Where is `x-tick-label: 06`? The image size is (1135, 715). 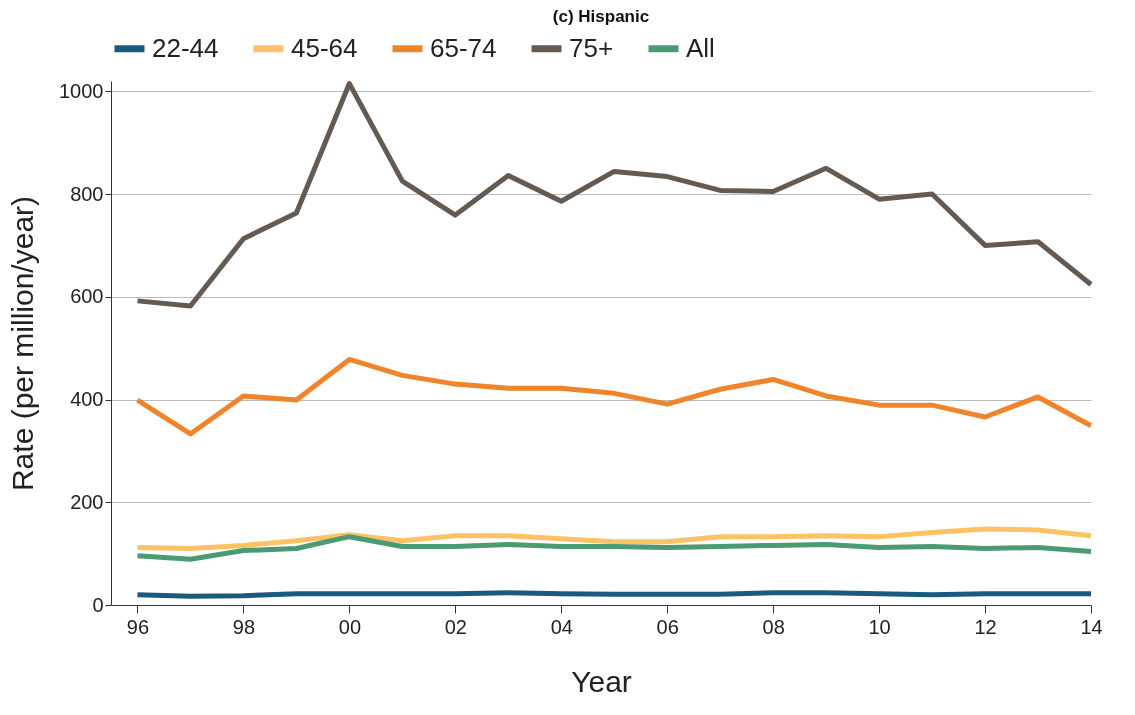
x-tick-label: 06 is located at coordinates (667, 626).